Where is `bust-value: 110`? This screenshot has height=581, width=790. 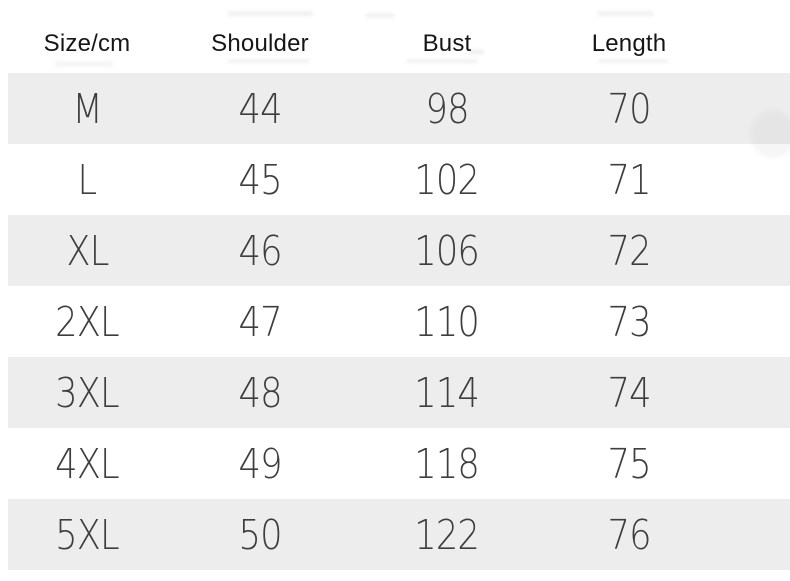
bust-value: 110 is located at coordinates (447, 321).